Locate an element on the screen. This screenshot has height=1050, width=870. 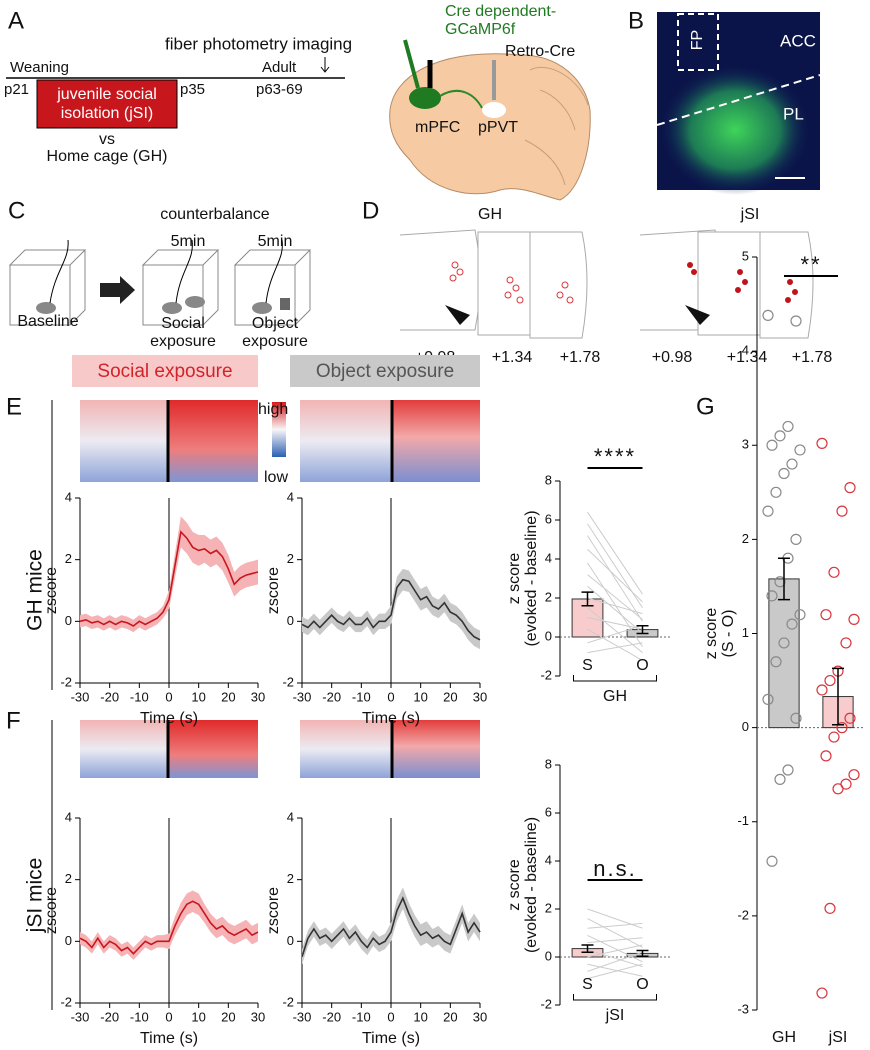
boundary is located at coordinates (738, 100).